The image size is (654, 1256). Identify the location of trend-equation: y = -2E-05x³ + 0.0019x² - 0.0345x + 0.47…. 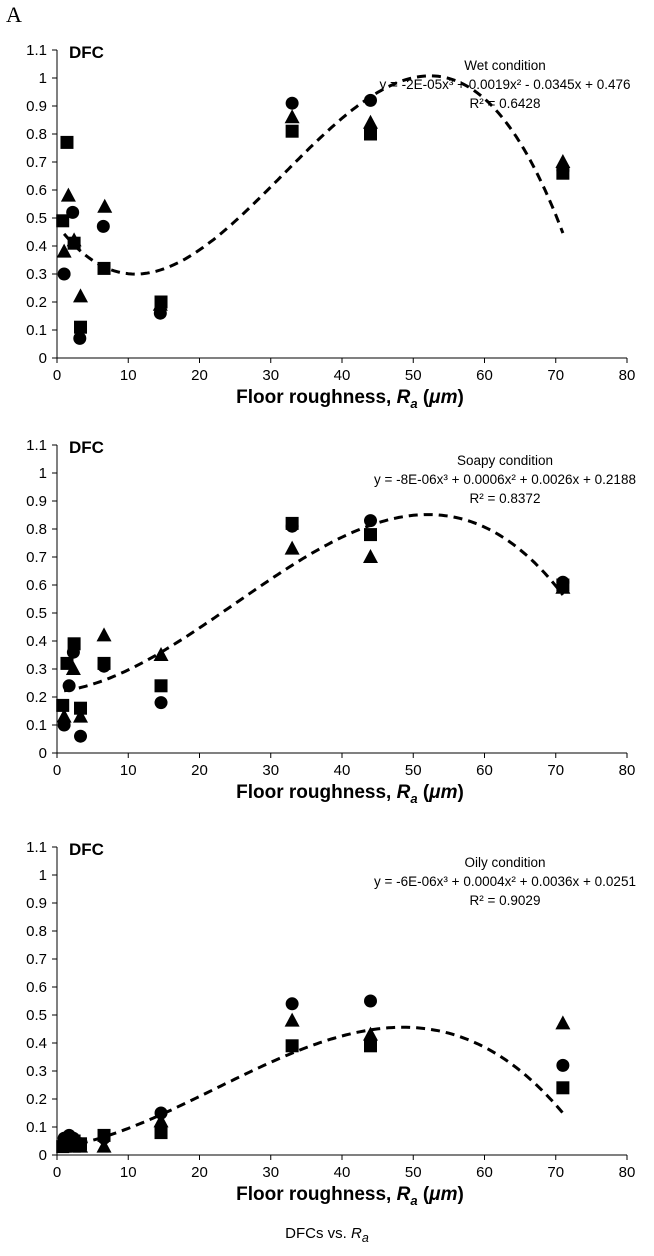
(504, 84).